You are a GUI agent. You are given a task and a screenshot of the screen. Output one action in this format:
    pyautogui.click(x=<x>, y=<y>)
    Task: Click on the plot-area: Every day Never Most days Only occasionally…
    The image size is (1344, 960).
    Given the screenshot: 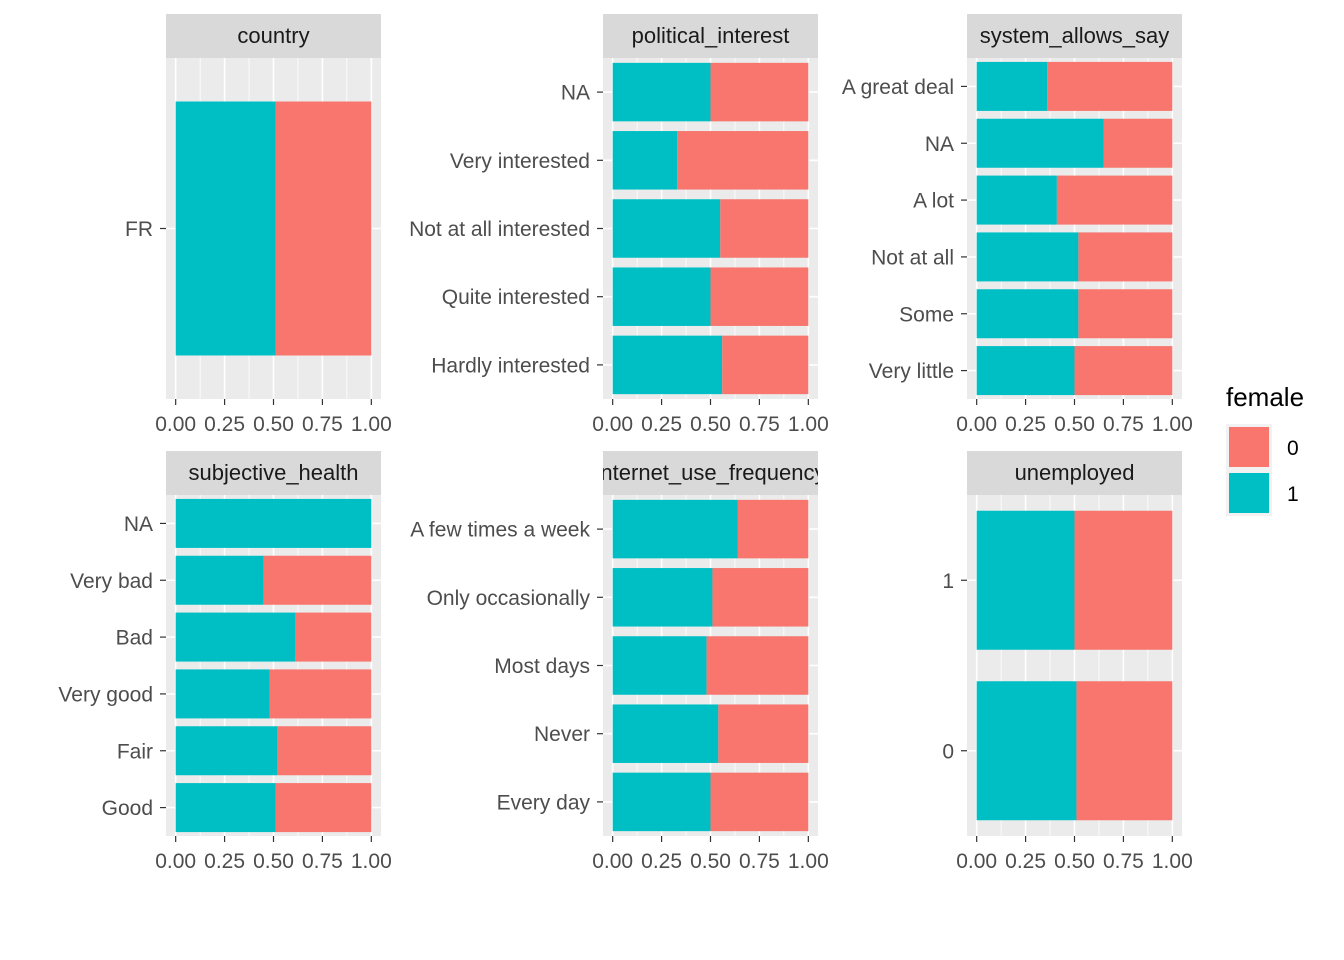 What is the action you would take?
    pyautogui.click(x=619, y=684)
    